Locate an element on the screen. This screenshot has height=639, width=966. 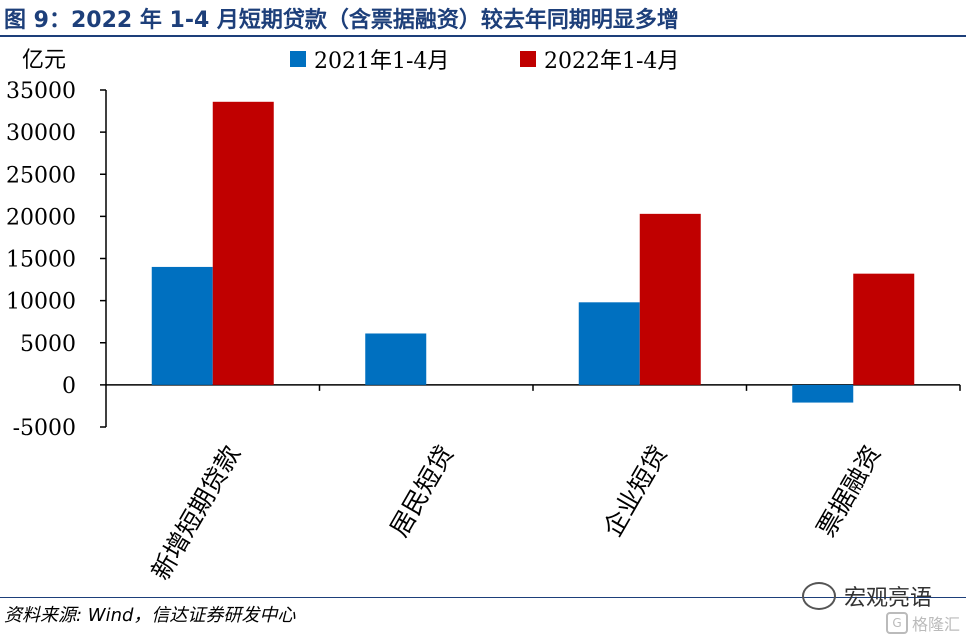
y-tick-label: 25000 is located at coordinates (41, 175).